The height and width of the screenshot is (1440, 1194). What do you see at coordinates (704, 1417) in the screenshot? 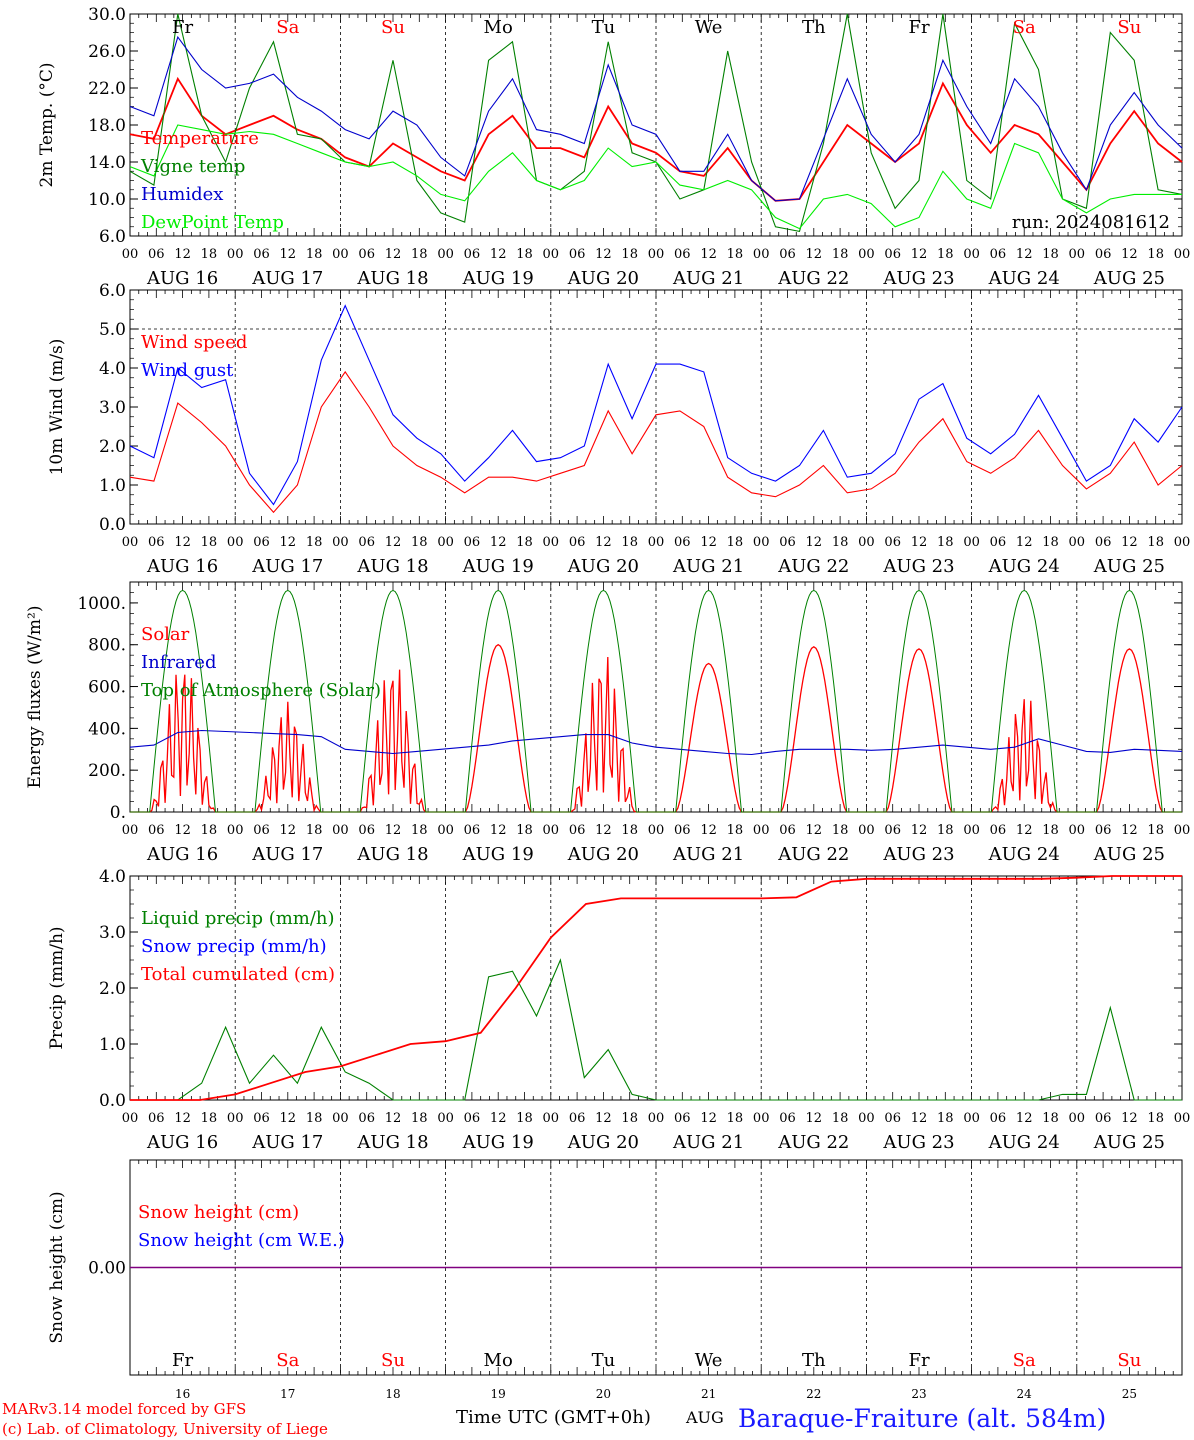
I see `month-label: AUG` at bounding box center [704, 1417].